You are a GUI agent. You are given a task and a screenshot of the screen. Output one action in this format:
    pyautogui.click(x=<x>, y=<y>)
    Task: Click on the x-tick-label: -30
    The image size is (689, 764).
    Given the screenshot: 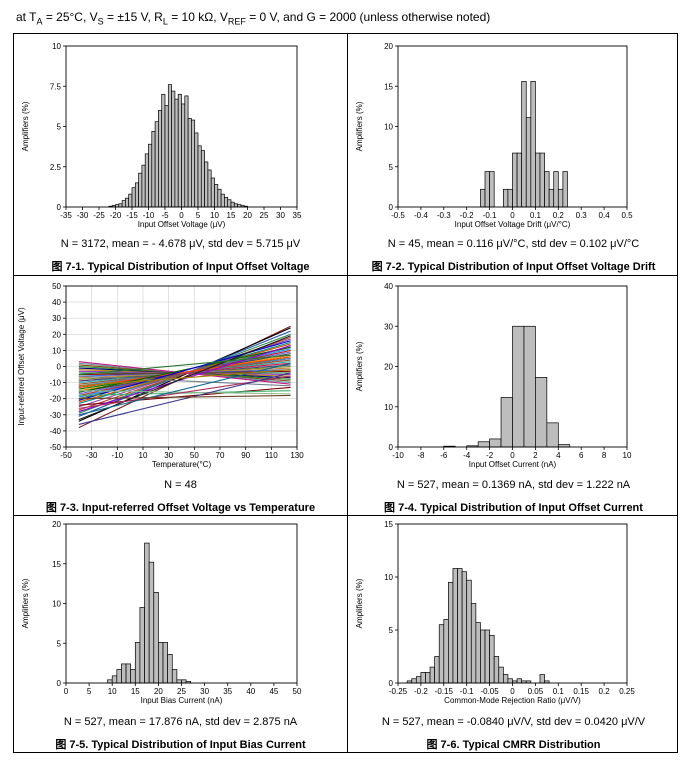 What is the action you would take?
    pyautogui.click(x=92, y=455)
    